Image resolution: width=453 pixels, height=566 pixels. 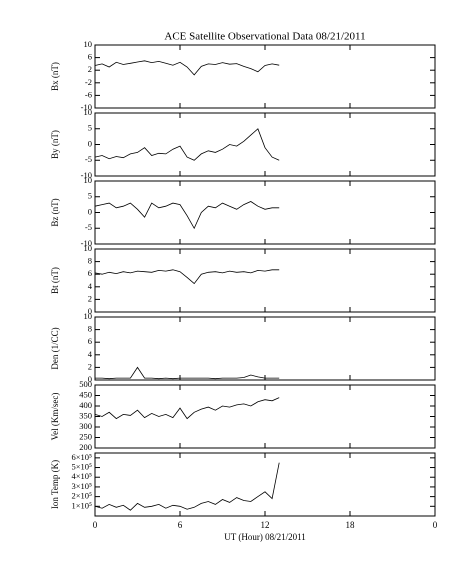 I want to click on x-tick-label: 12, so click(x=265, y=525).